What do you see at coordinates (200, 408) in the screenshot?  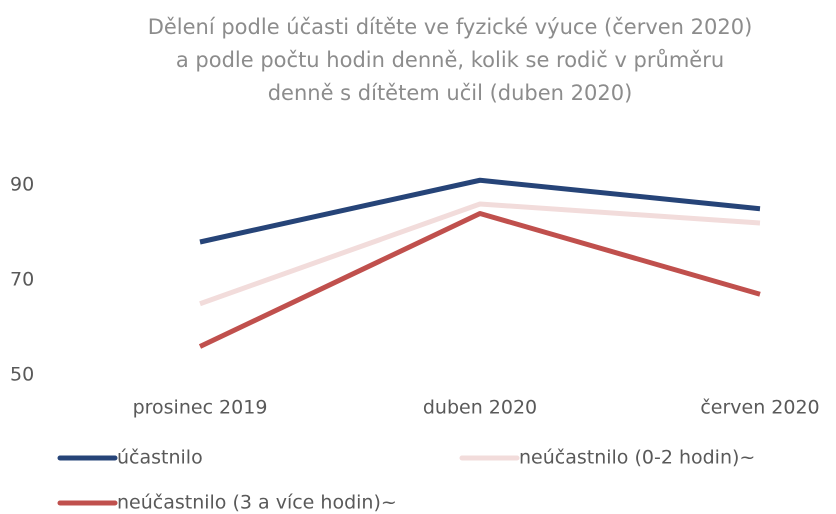 I see `x-tick-label: prosinec 2019` at bounding box center [200, 408].